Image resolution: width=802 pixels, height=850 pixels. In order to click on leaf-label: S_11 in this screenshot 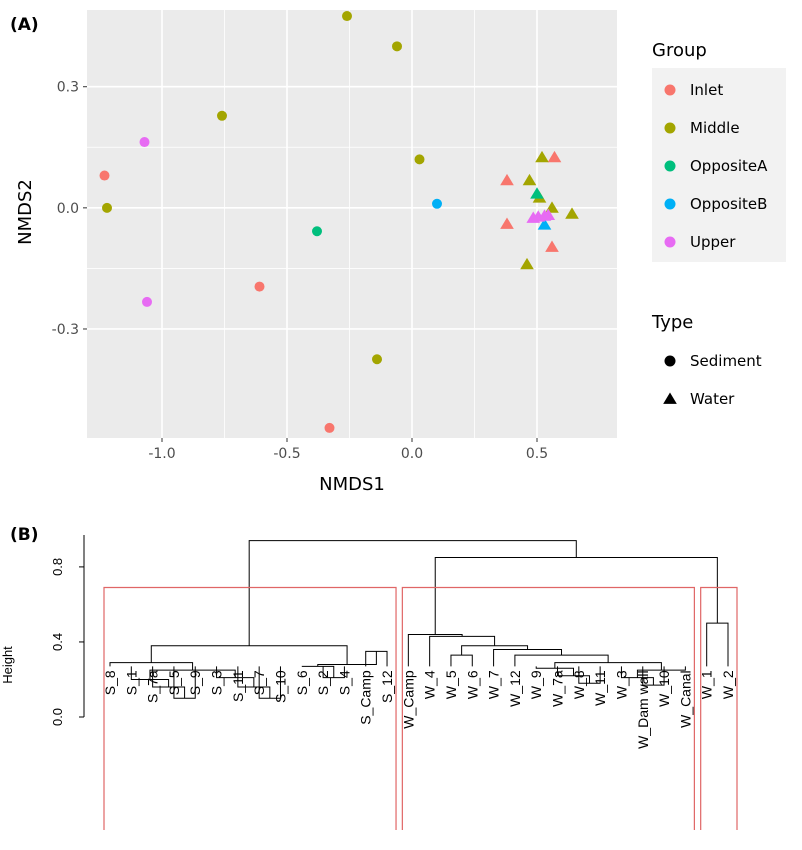, I will do `click(238, 686)`.